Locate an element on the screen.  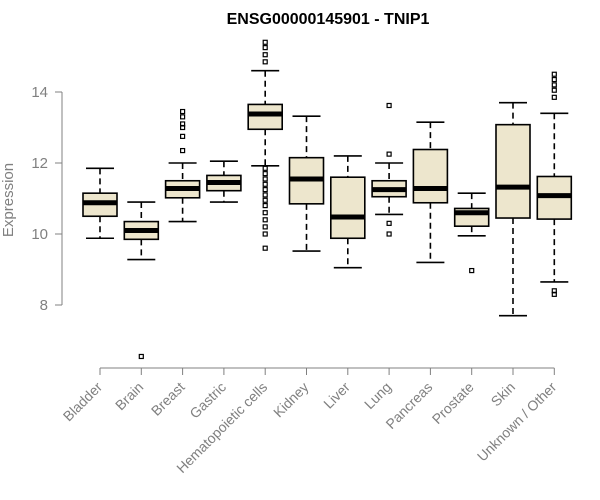
x-tick-label: Bladder is located at coordinates (83, 402).